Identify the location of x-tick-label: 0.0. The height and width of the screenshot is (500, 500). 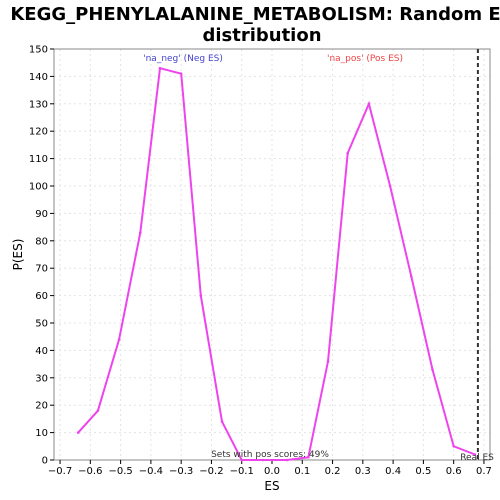
(272, 471).